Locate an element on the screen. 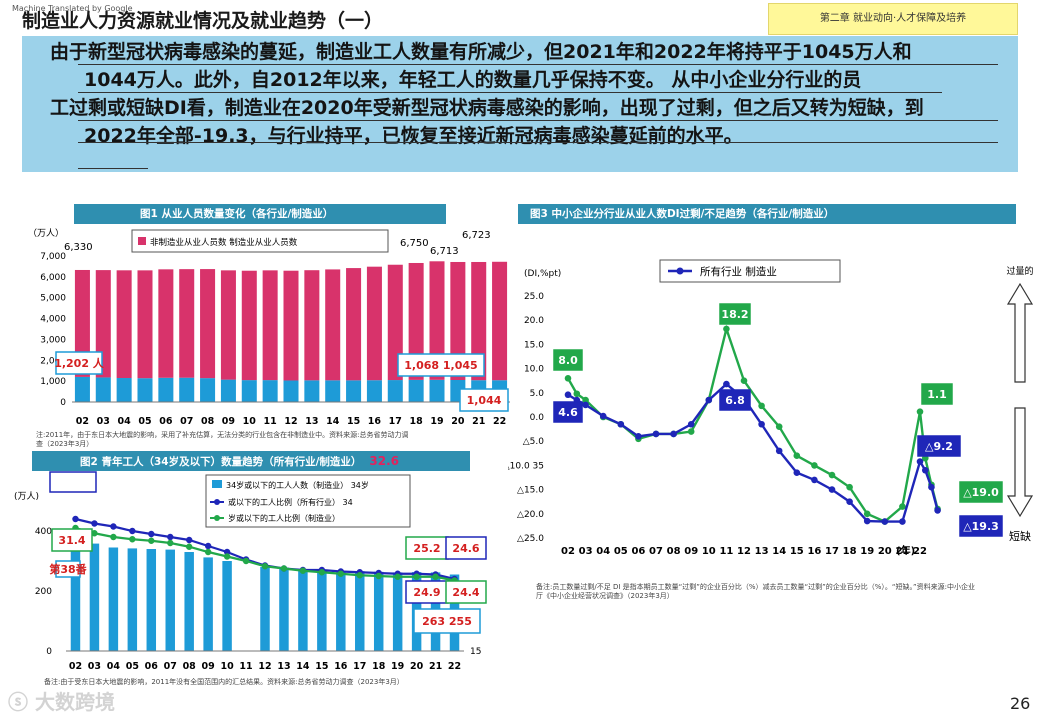 This screenshot has height=720, width=1040. chart2-label-mfg-ratio-2021: 24.9 is located at coordinates (426, 592).